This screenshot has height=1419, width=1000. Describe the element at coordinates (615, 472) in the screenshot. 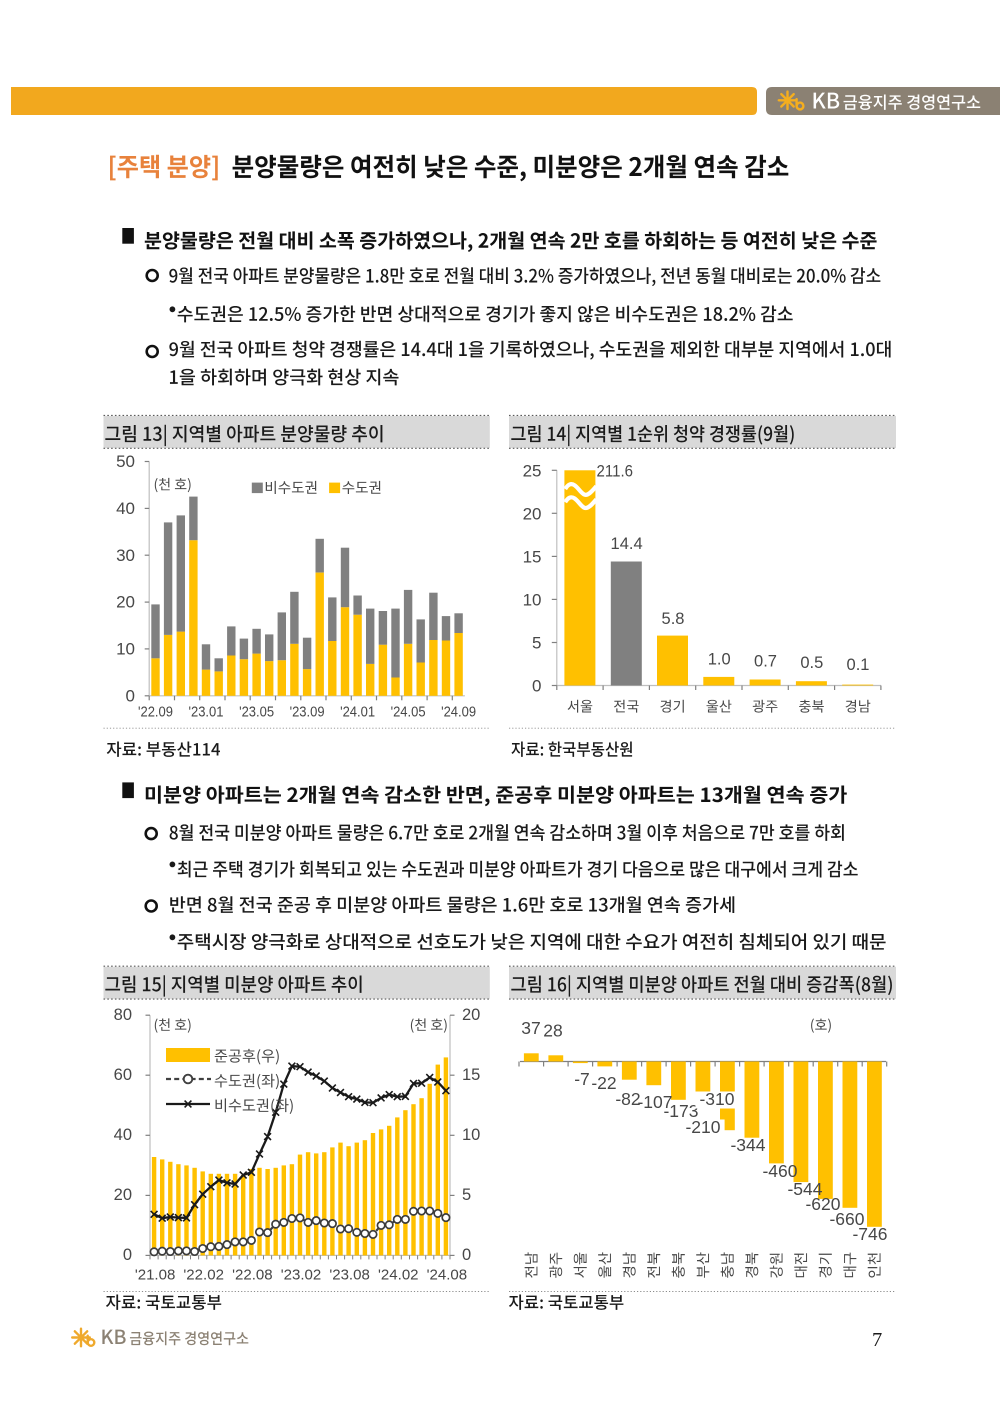

I see `svg-text: 211.6` at that location.